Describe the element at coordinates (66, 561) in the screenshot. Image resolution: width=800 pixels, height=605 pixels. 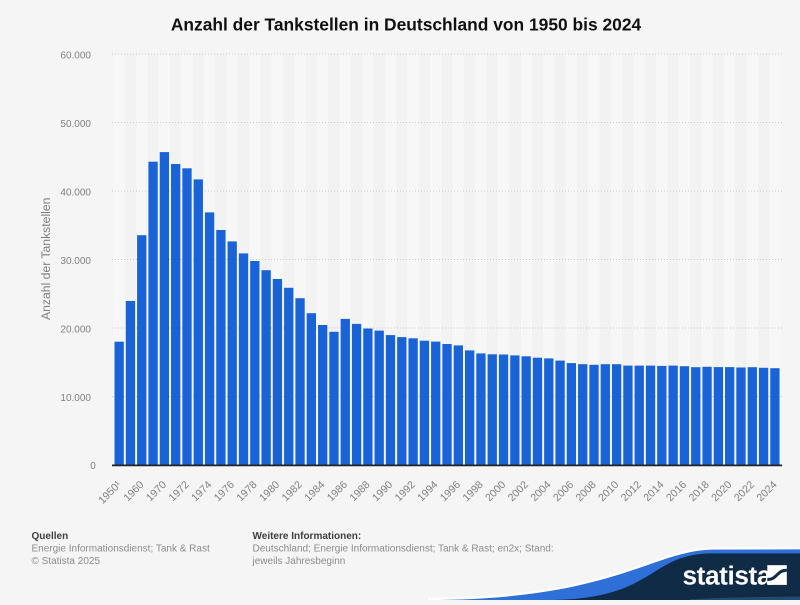
I see `svg-text: © Statista 2025` at that location.